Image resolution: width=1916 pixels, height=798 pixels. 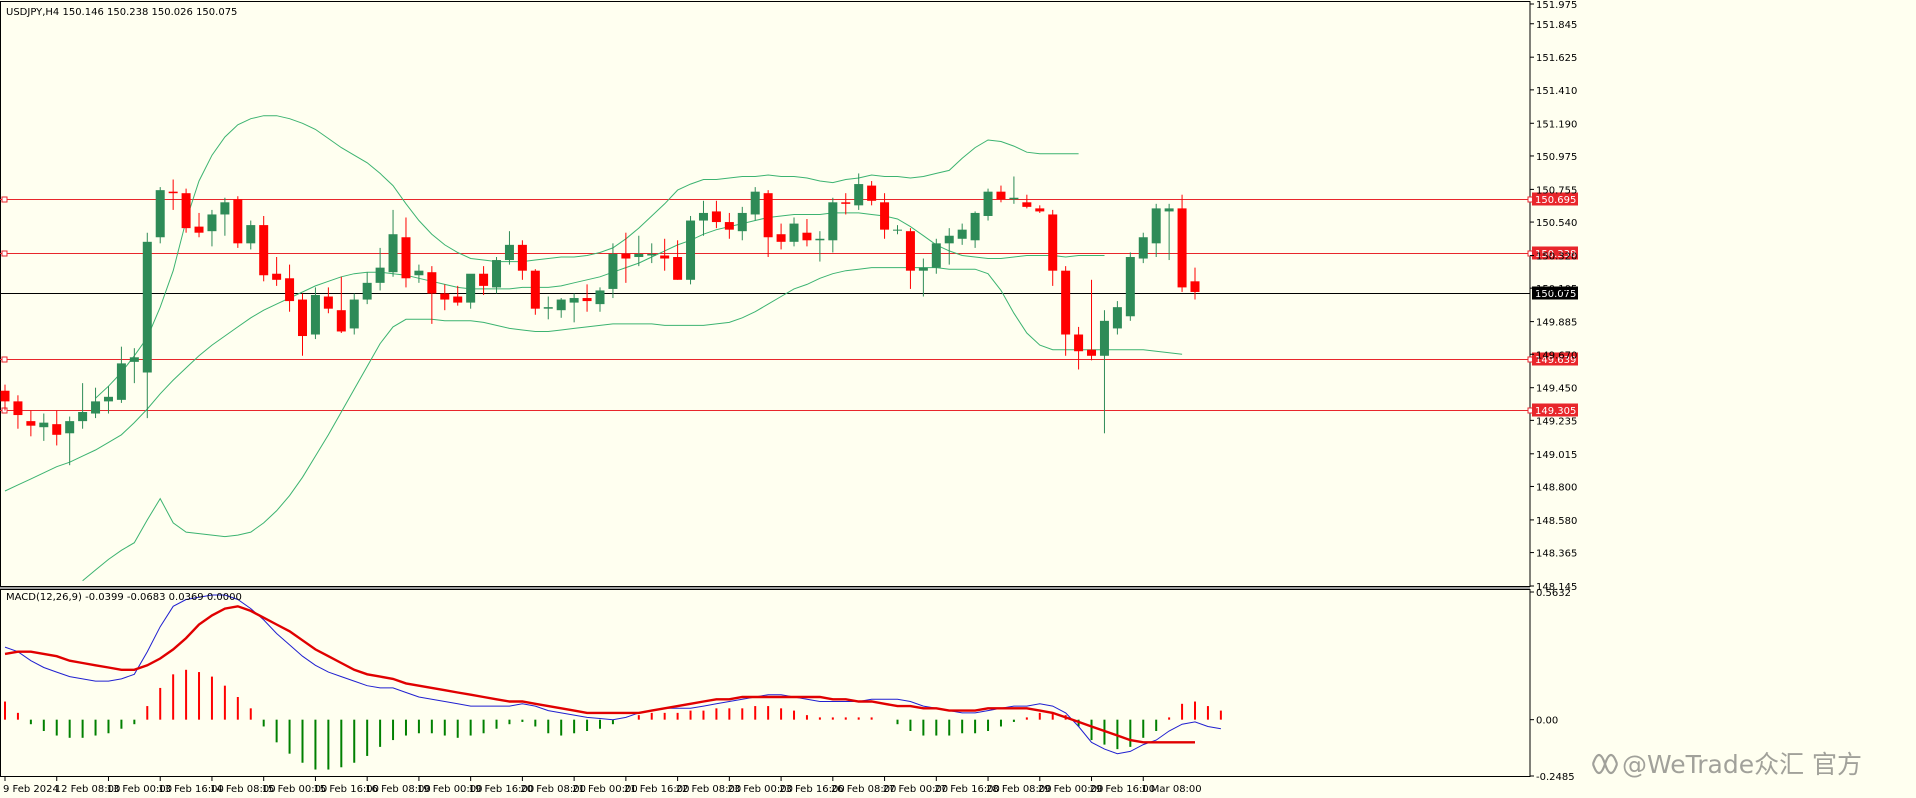 I want to click on panel-separator, so click(x=765, y=588).